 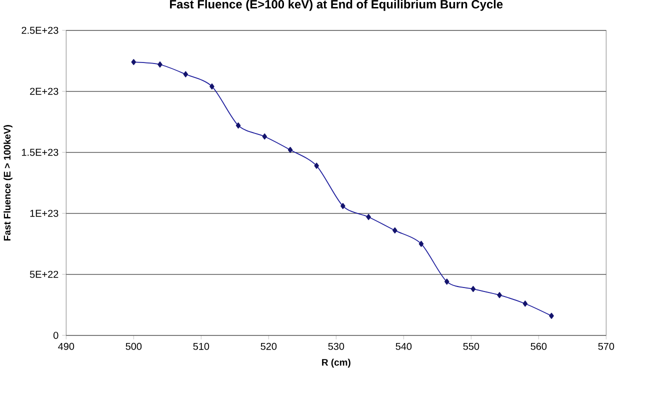 What do you see at coordinates (40, 152) in the screenshot?
I see `y-tick-label: 1.5E+23` at bounding box center [40, 152].